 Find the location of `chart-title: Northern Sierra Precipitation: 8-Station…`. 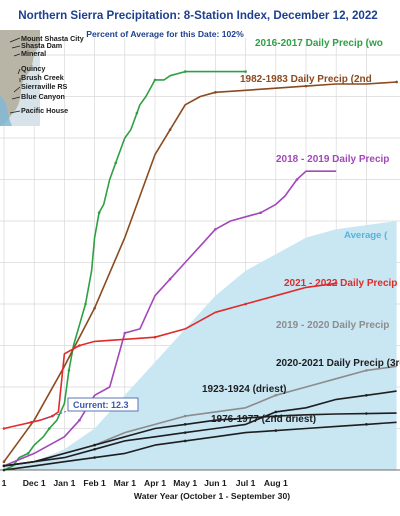

chart-title: Northern Sierra Precipitation: 8-Station… is located at coordinates (198, 15).